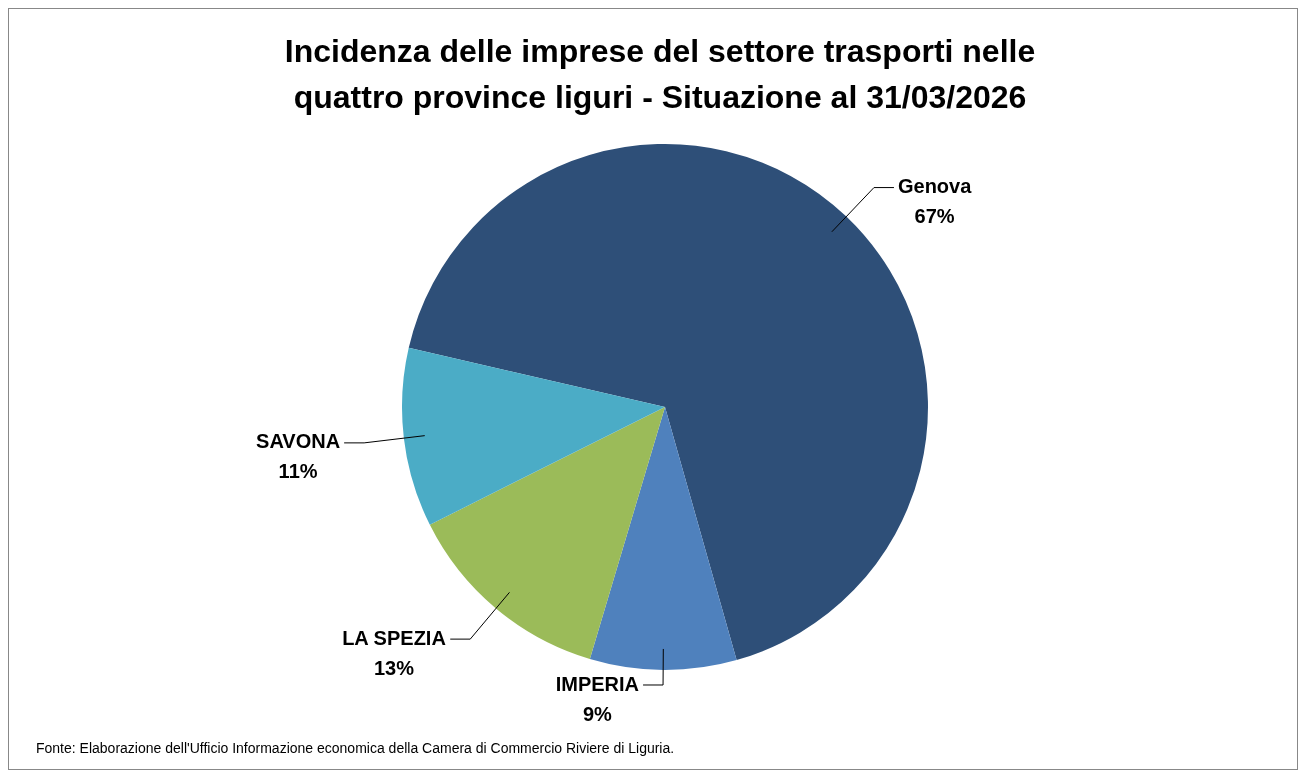 The width and height of the screenshot is (1304, 776). What do you see at coordinates (934, 216) in the screenshot?
I see `data-label: 67%` at bounding box center [934, 216].